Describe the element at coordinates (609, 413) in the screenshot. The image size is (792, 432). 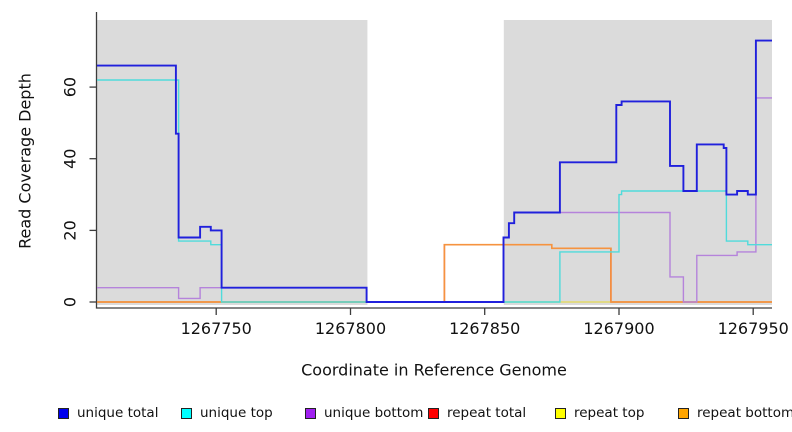
I see `legend-label: repeat top` at that location.